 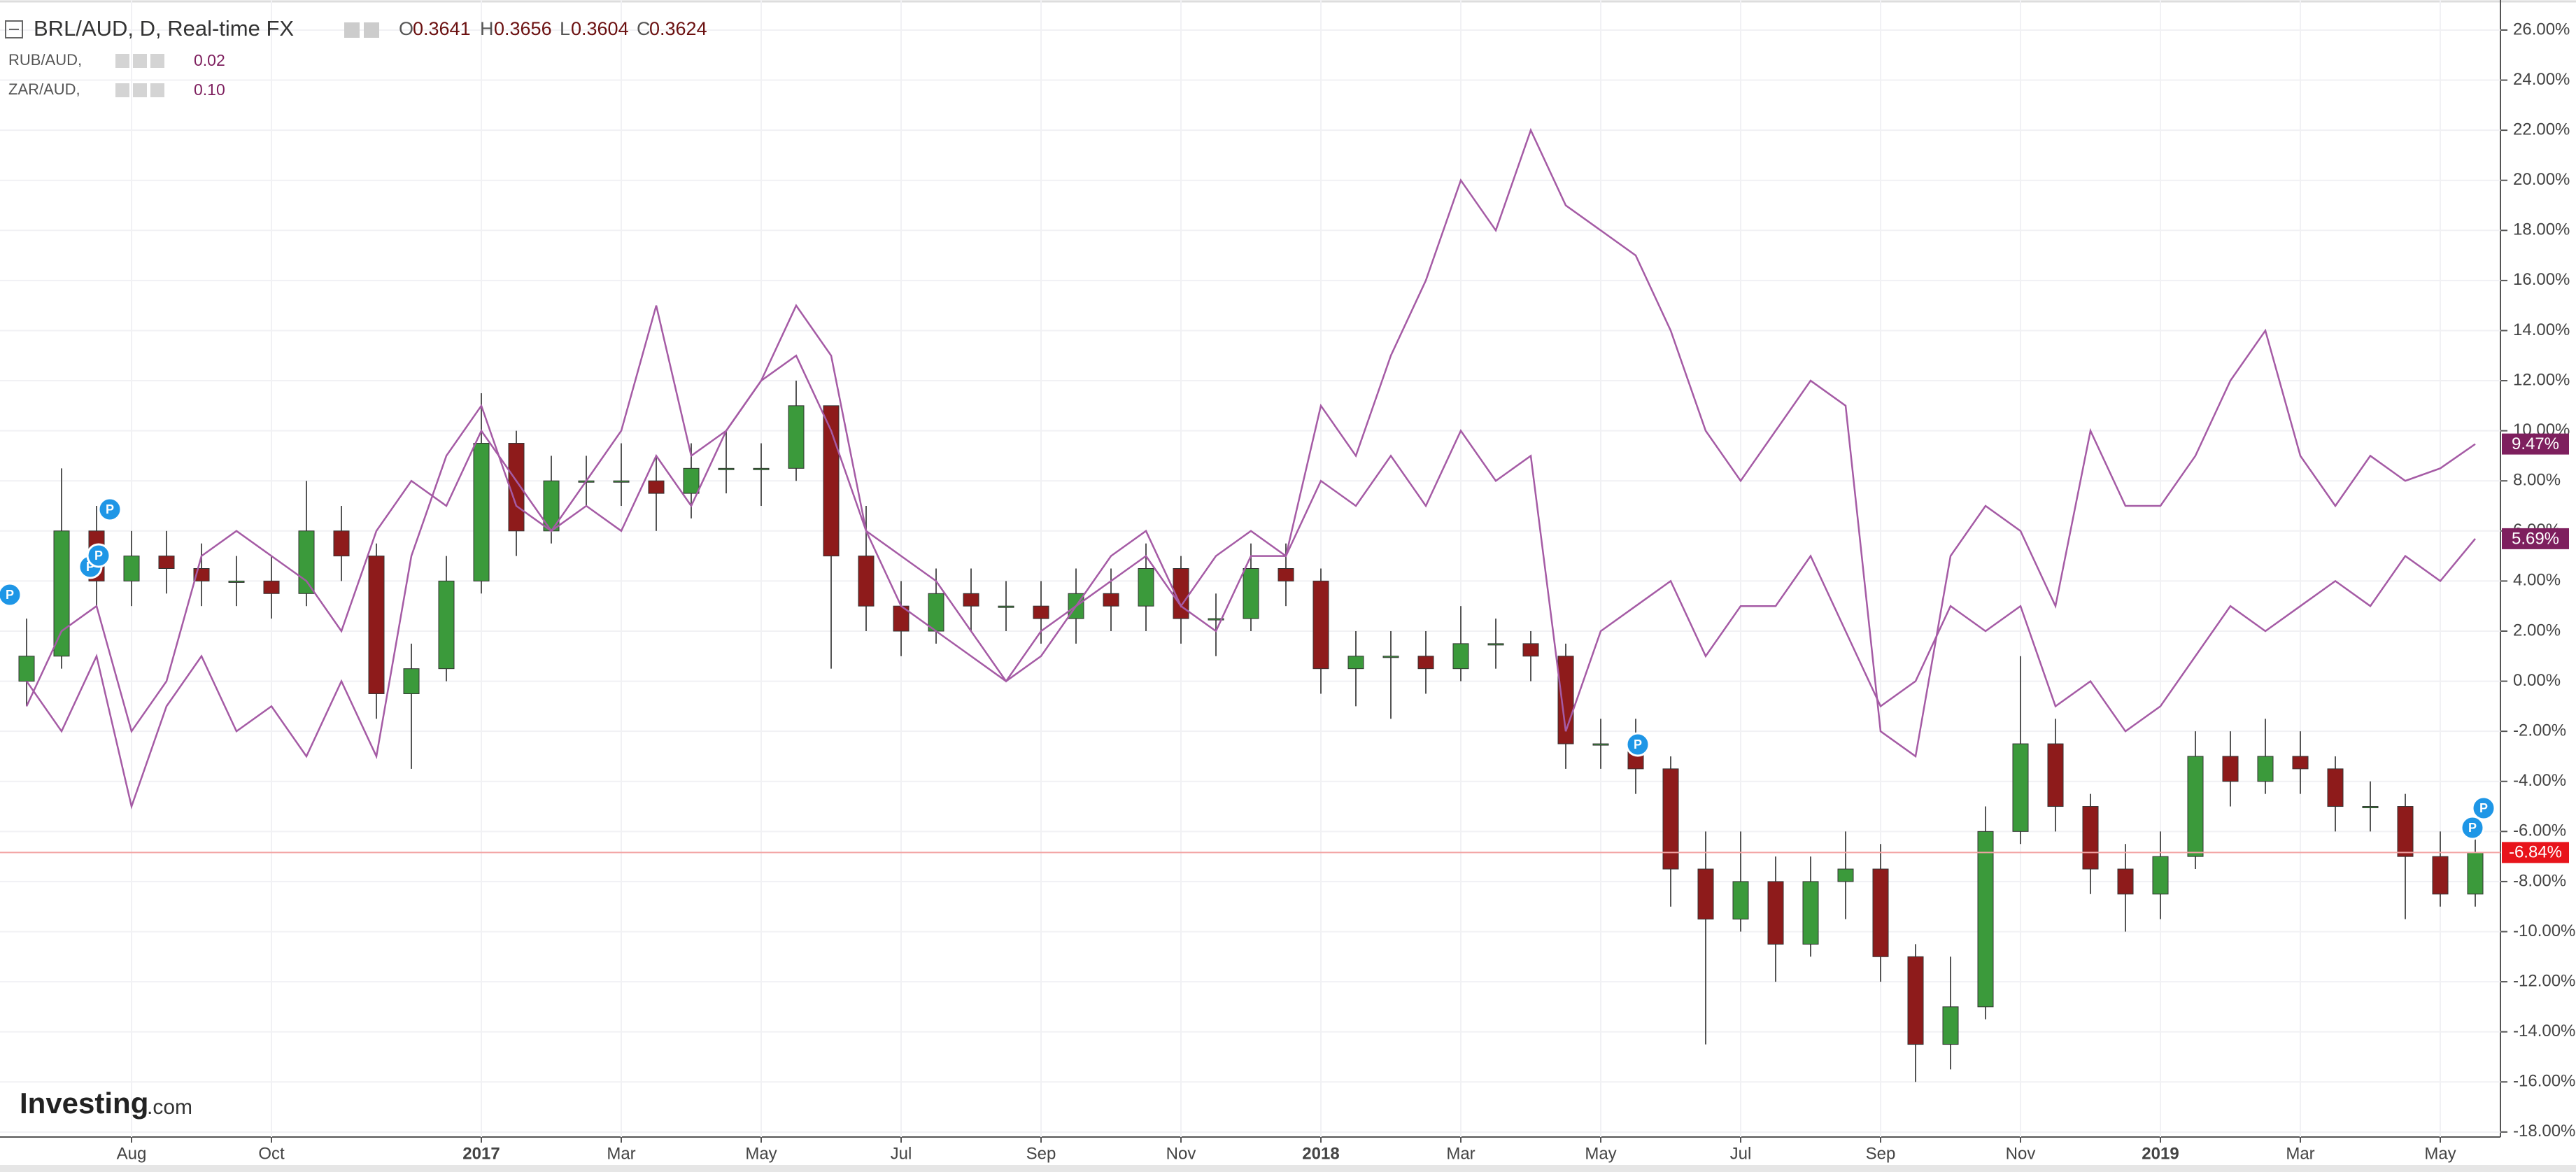 I want to click on y-tick-label: 8.00%, so click(x=2537, y=480).